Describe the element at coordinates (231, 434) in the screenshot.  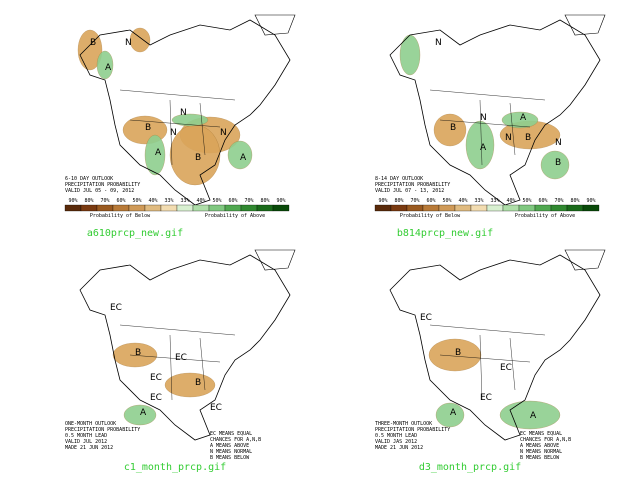
I see `map-key: EC MEANS EQUAL` at that location.